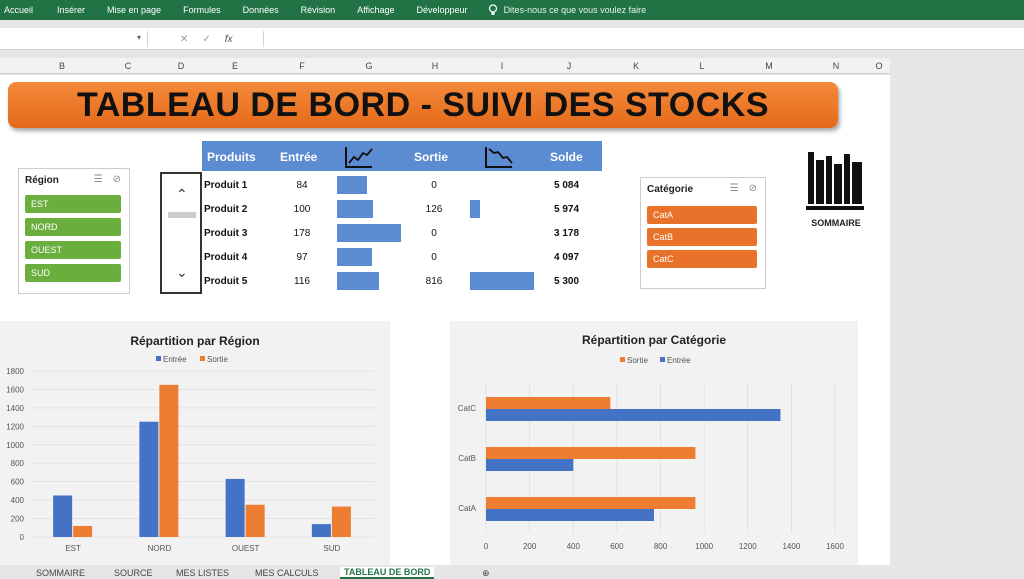 This screenshot has height=579, width=1024. I want to click on slicer-item-est: EST, so click(73, 204).